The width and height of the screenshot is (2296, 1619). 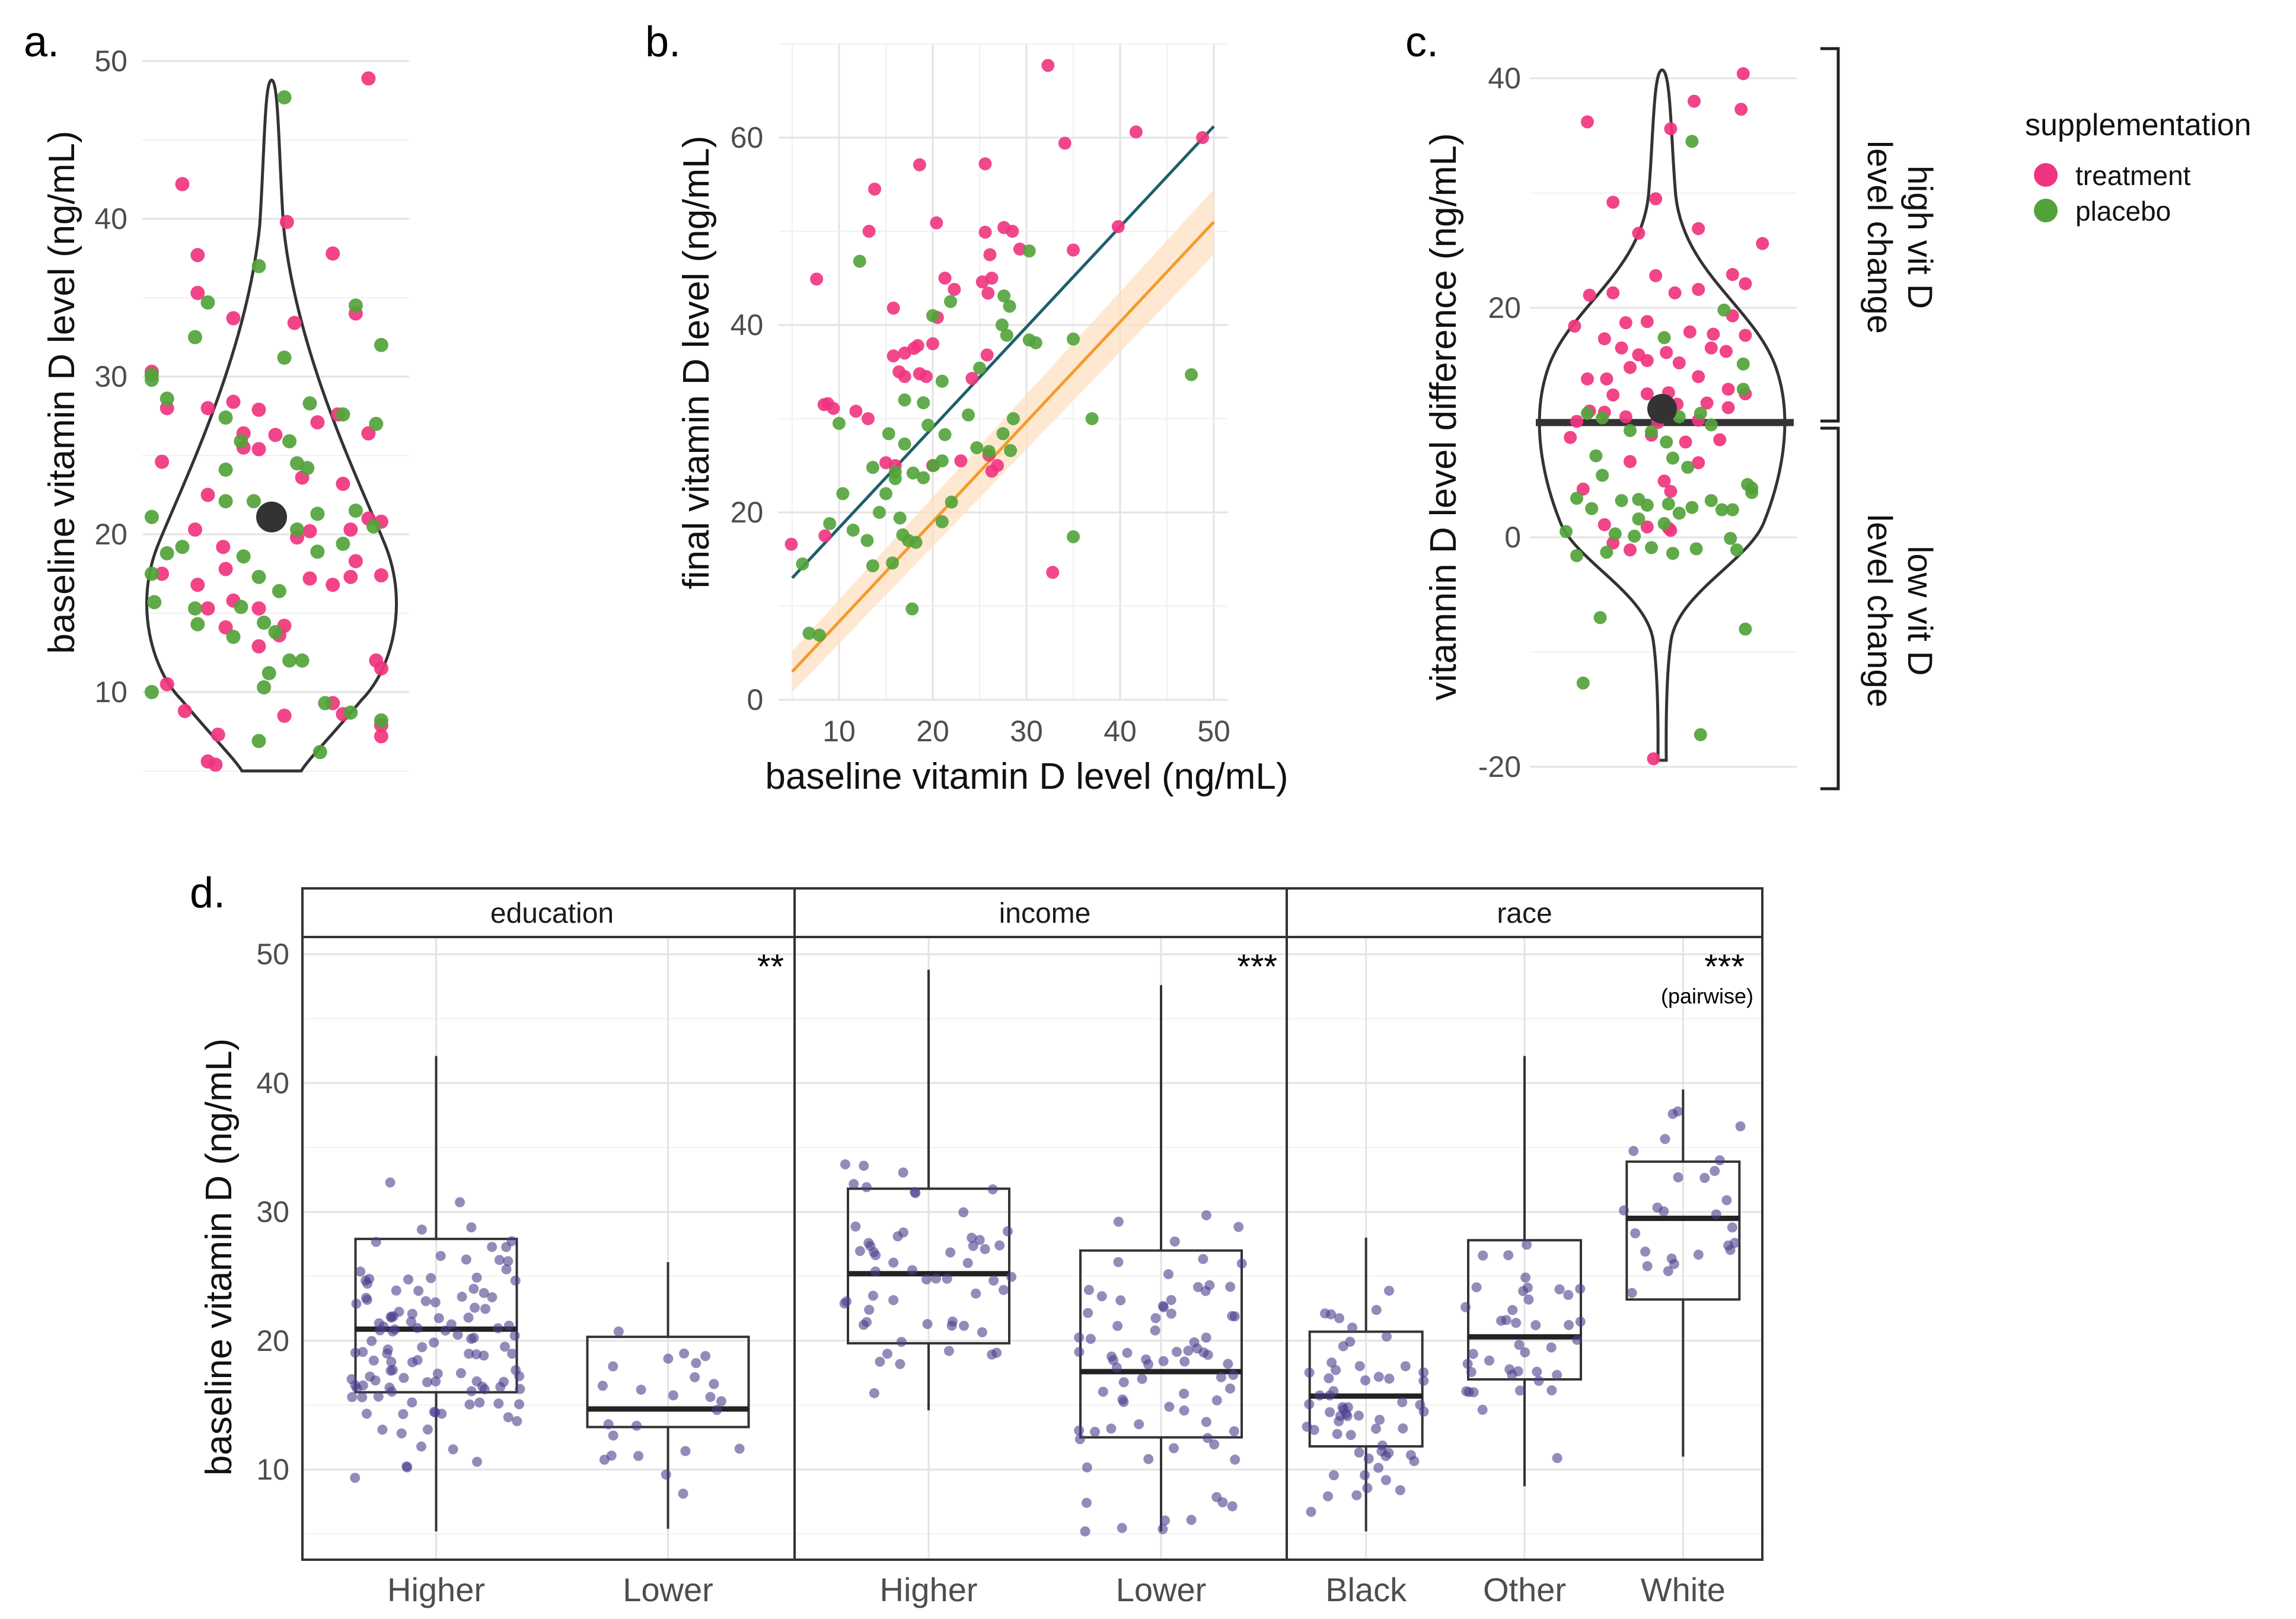 What do you see at coordinates (1830, 608) in the screenshot?
I see `bracket-low` at bounding box center [1830, 608].